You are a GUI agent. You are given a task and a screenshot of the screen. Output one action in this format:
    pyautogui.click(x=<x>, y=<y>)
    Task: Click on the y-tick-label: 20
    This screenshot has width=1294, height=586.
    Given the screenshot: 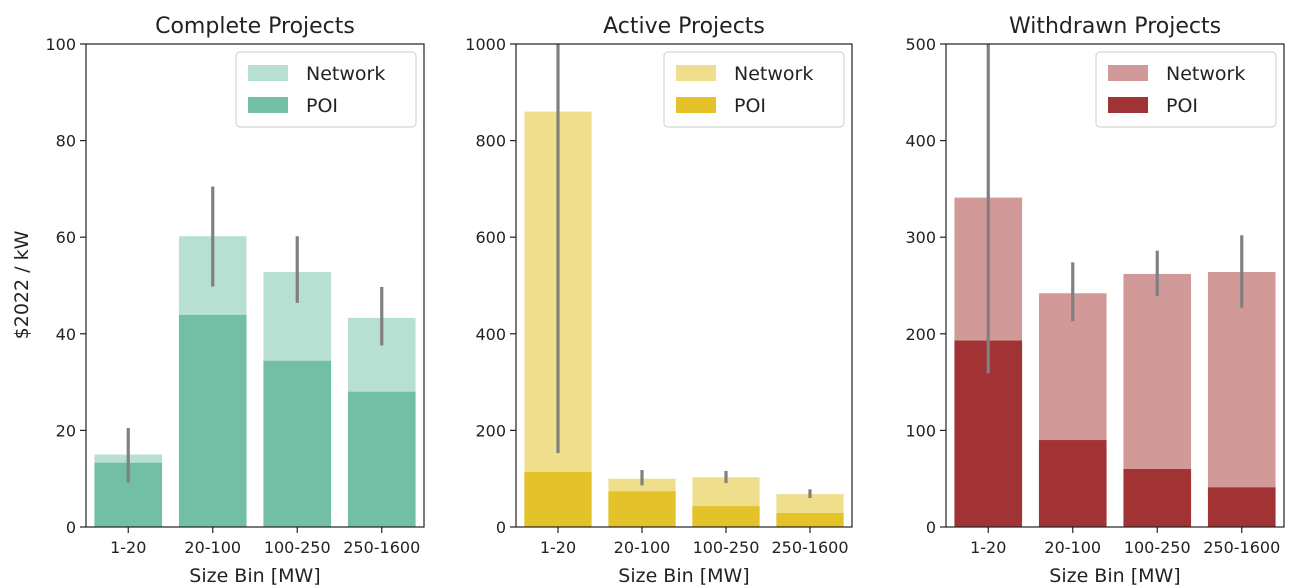 What is the action you would take?
    pyautogui.click(x=66, y=430)
    